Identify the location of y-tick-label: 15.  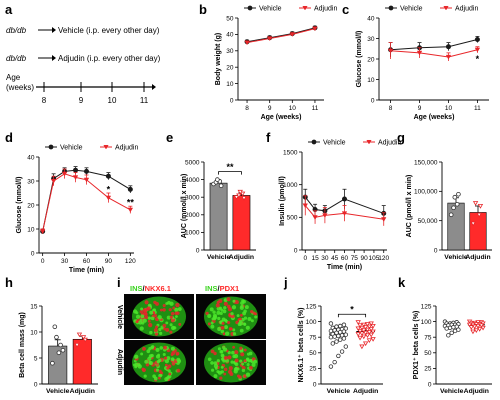
(34, 306).